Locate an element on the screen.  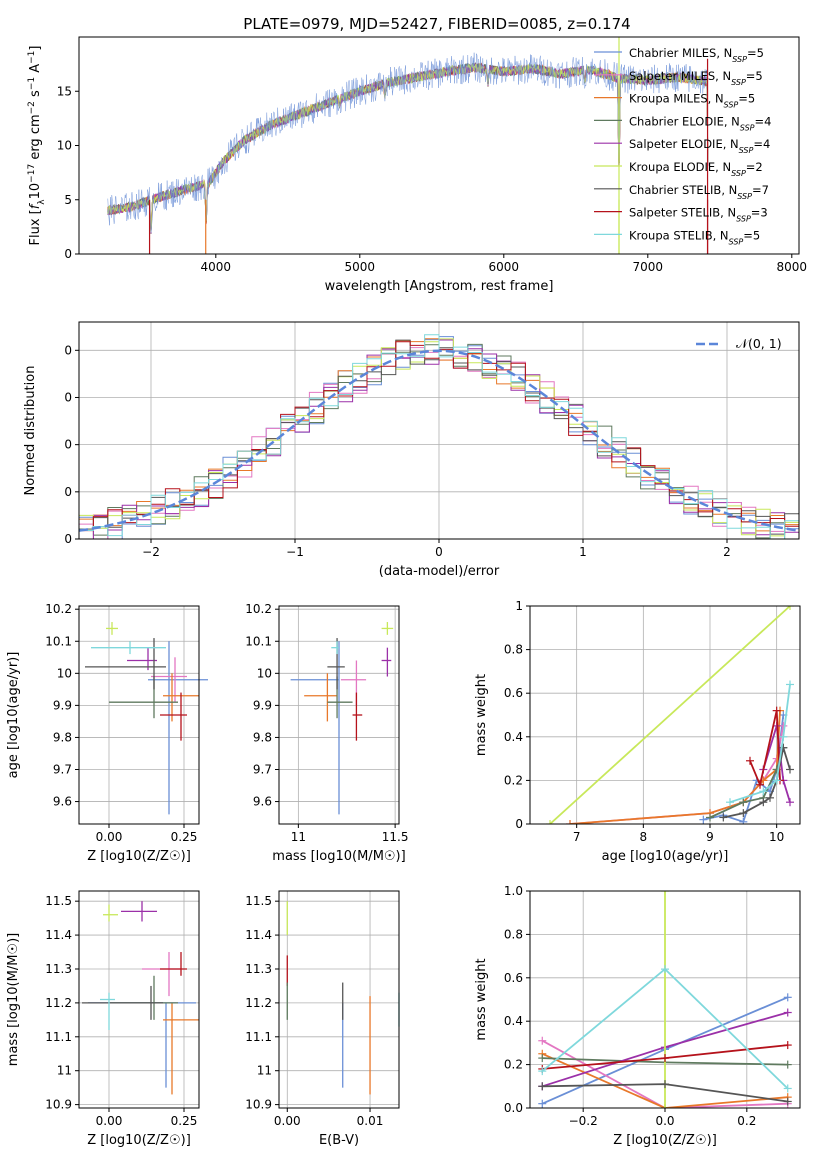
legend-label-chabrier_stelib: Chabrier STELIB, NSSP=7 is located at coordinates (699, 192).